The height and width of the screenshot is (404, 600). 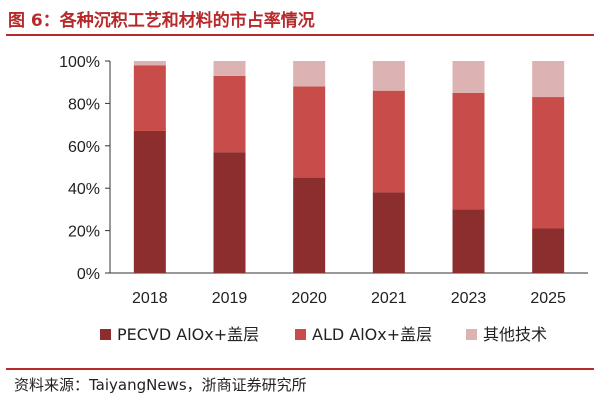 I want to click on bar-segment-2-2018, so click(x=149, y=98).